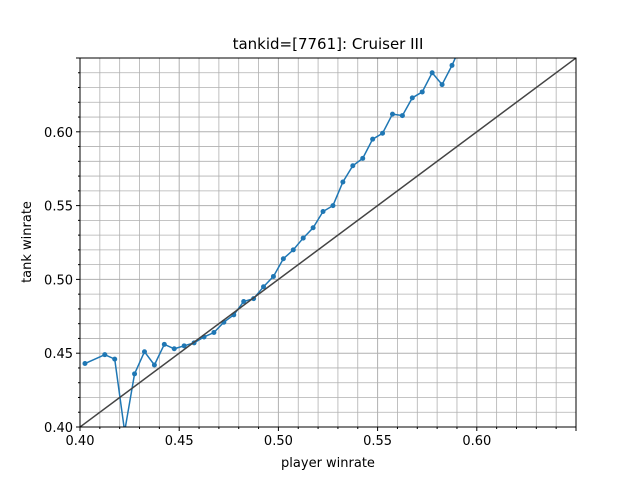 The width and height of the screenshot is (640, 480). Describe the element at coordinates (328, 463) in the screenshot. I see `x-axis-label: player winrate` at that location.